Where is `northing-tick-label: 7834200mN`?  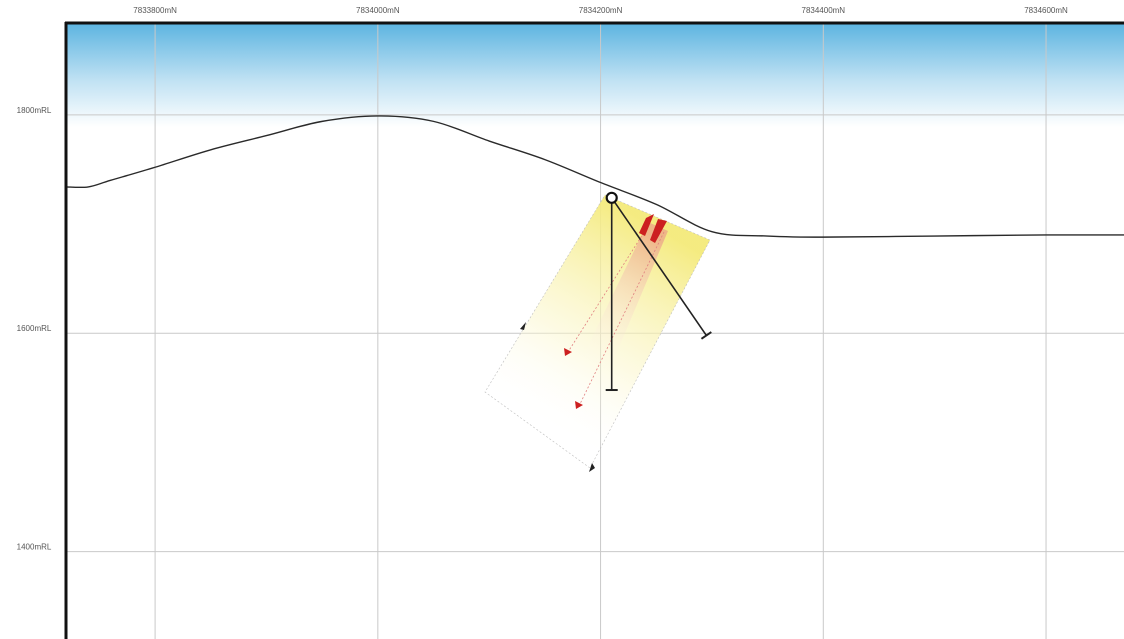 northing-tick-label: 7834200mN is located at coordinates (601, 10).